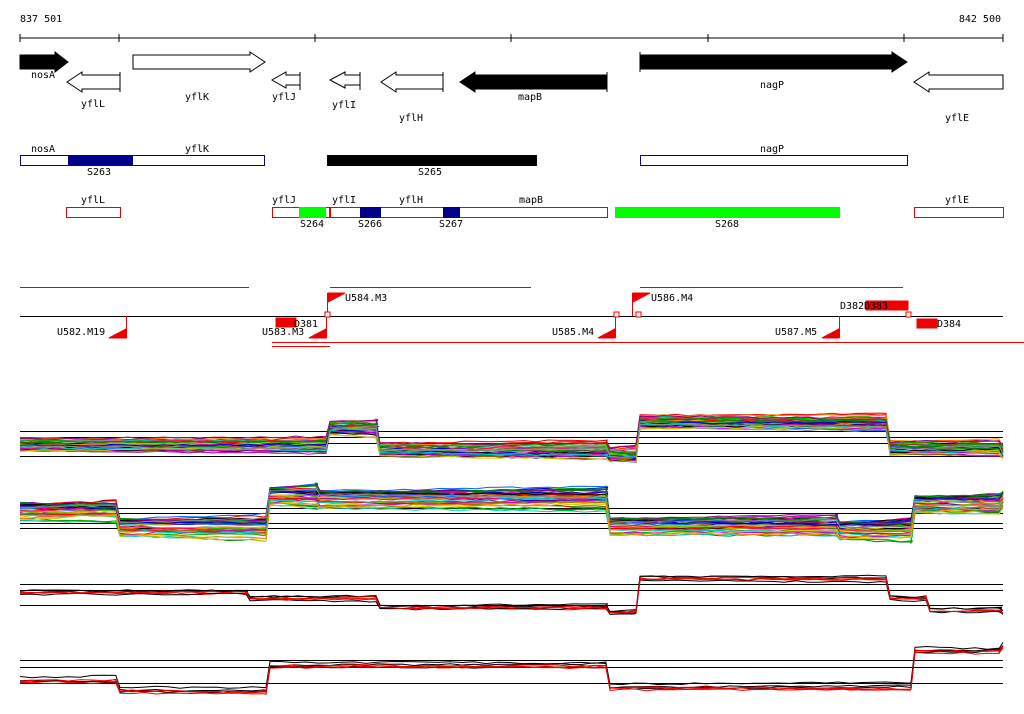  What do you see at coordinates (344, 200) in the screenshot?
I see `transcript-label: yflI` at bounding box center [344, 200].